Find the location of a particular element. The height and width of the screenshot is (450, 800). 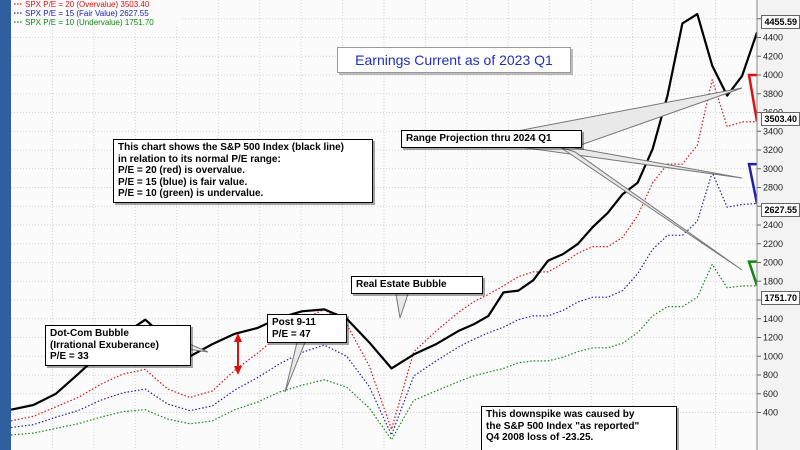

legend-entry: SPX P/E = 15 (Fair Value) 2627.55 is located at coordinates (87, 13).